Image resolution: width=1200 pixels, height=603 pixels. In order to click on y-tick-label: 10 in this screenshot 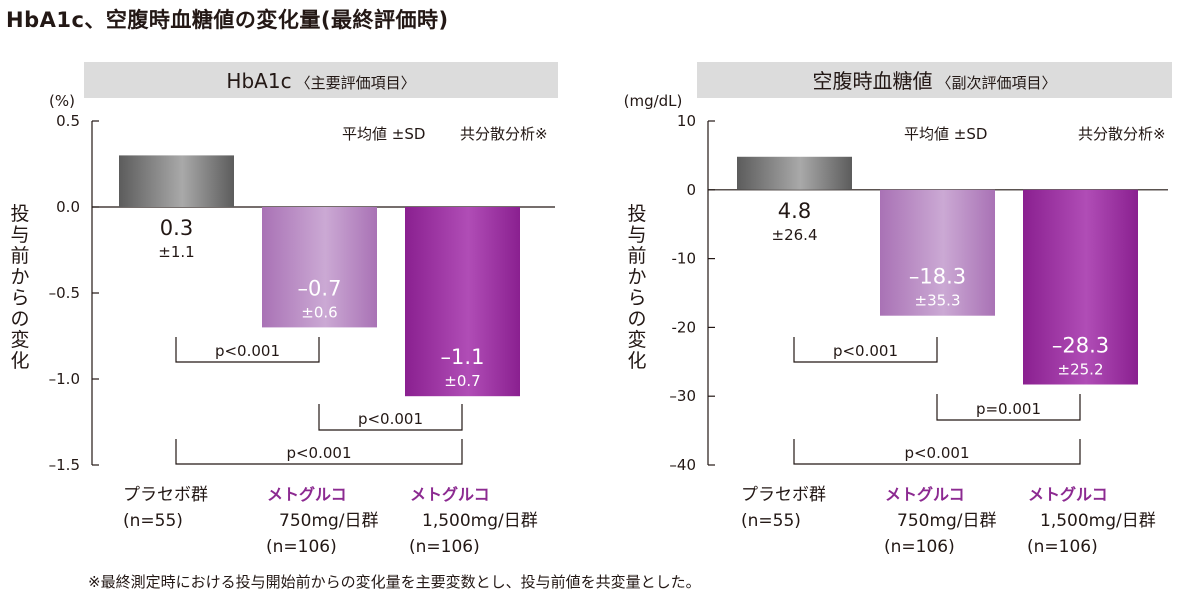, I will do `click(686, 121)`.